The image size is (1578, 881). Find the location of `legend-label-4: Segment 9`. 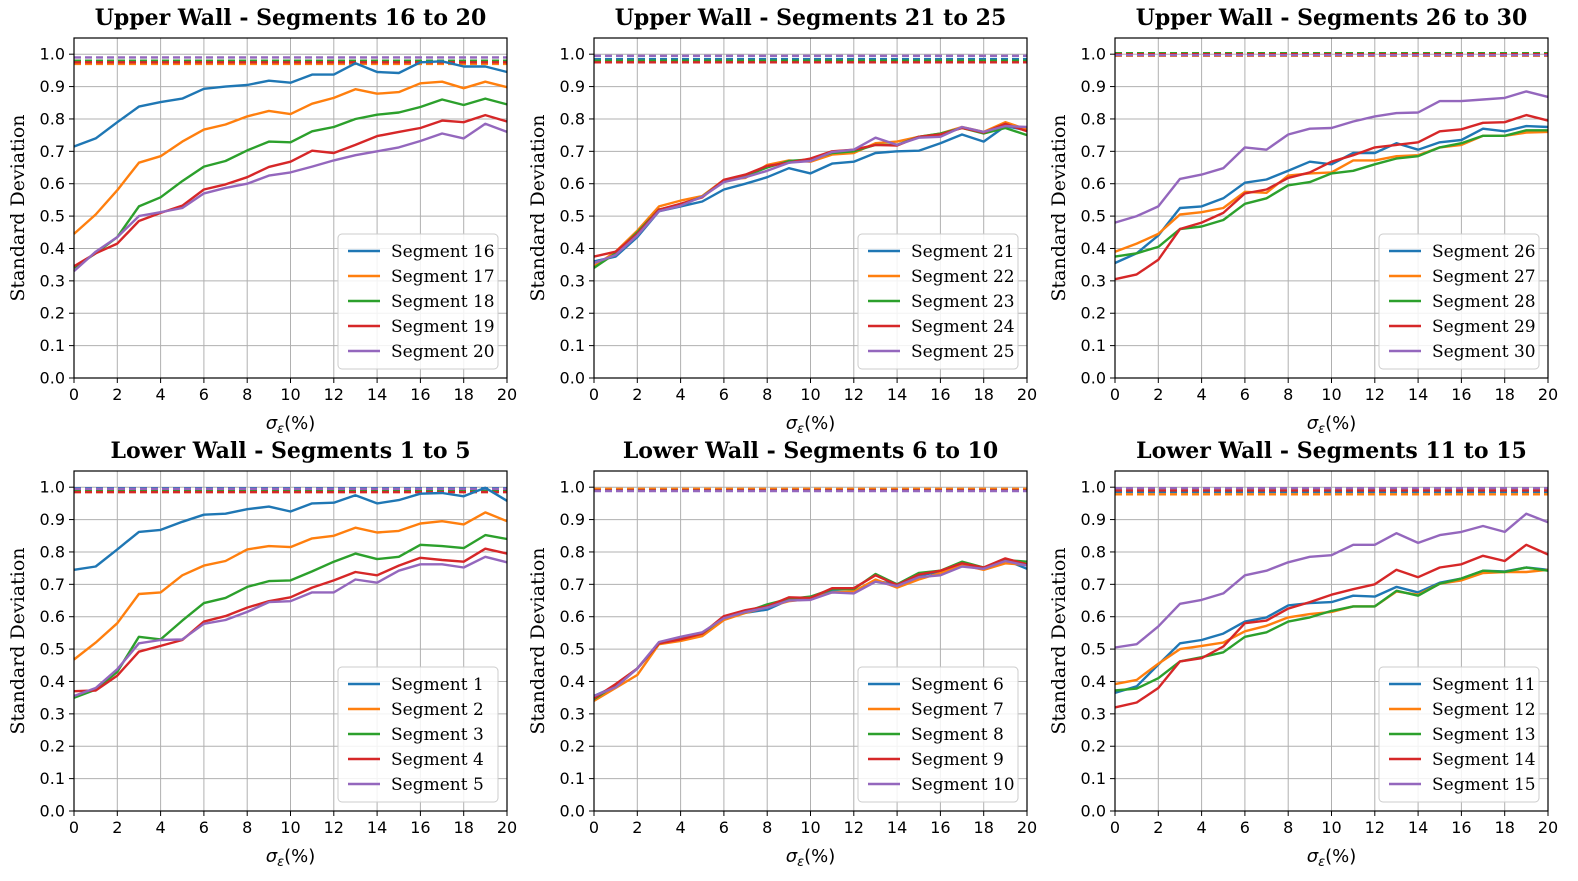

legend-label-4: Segment 9 is located at coordinates (957, 760).